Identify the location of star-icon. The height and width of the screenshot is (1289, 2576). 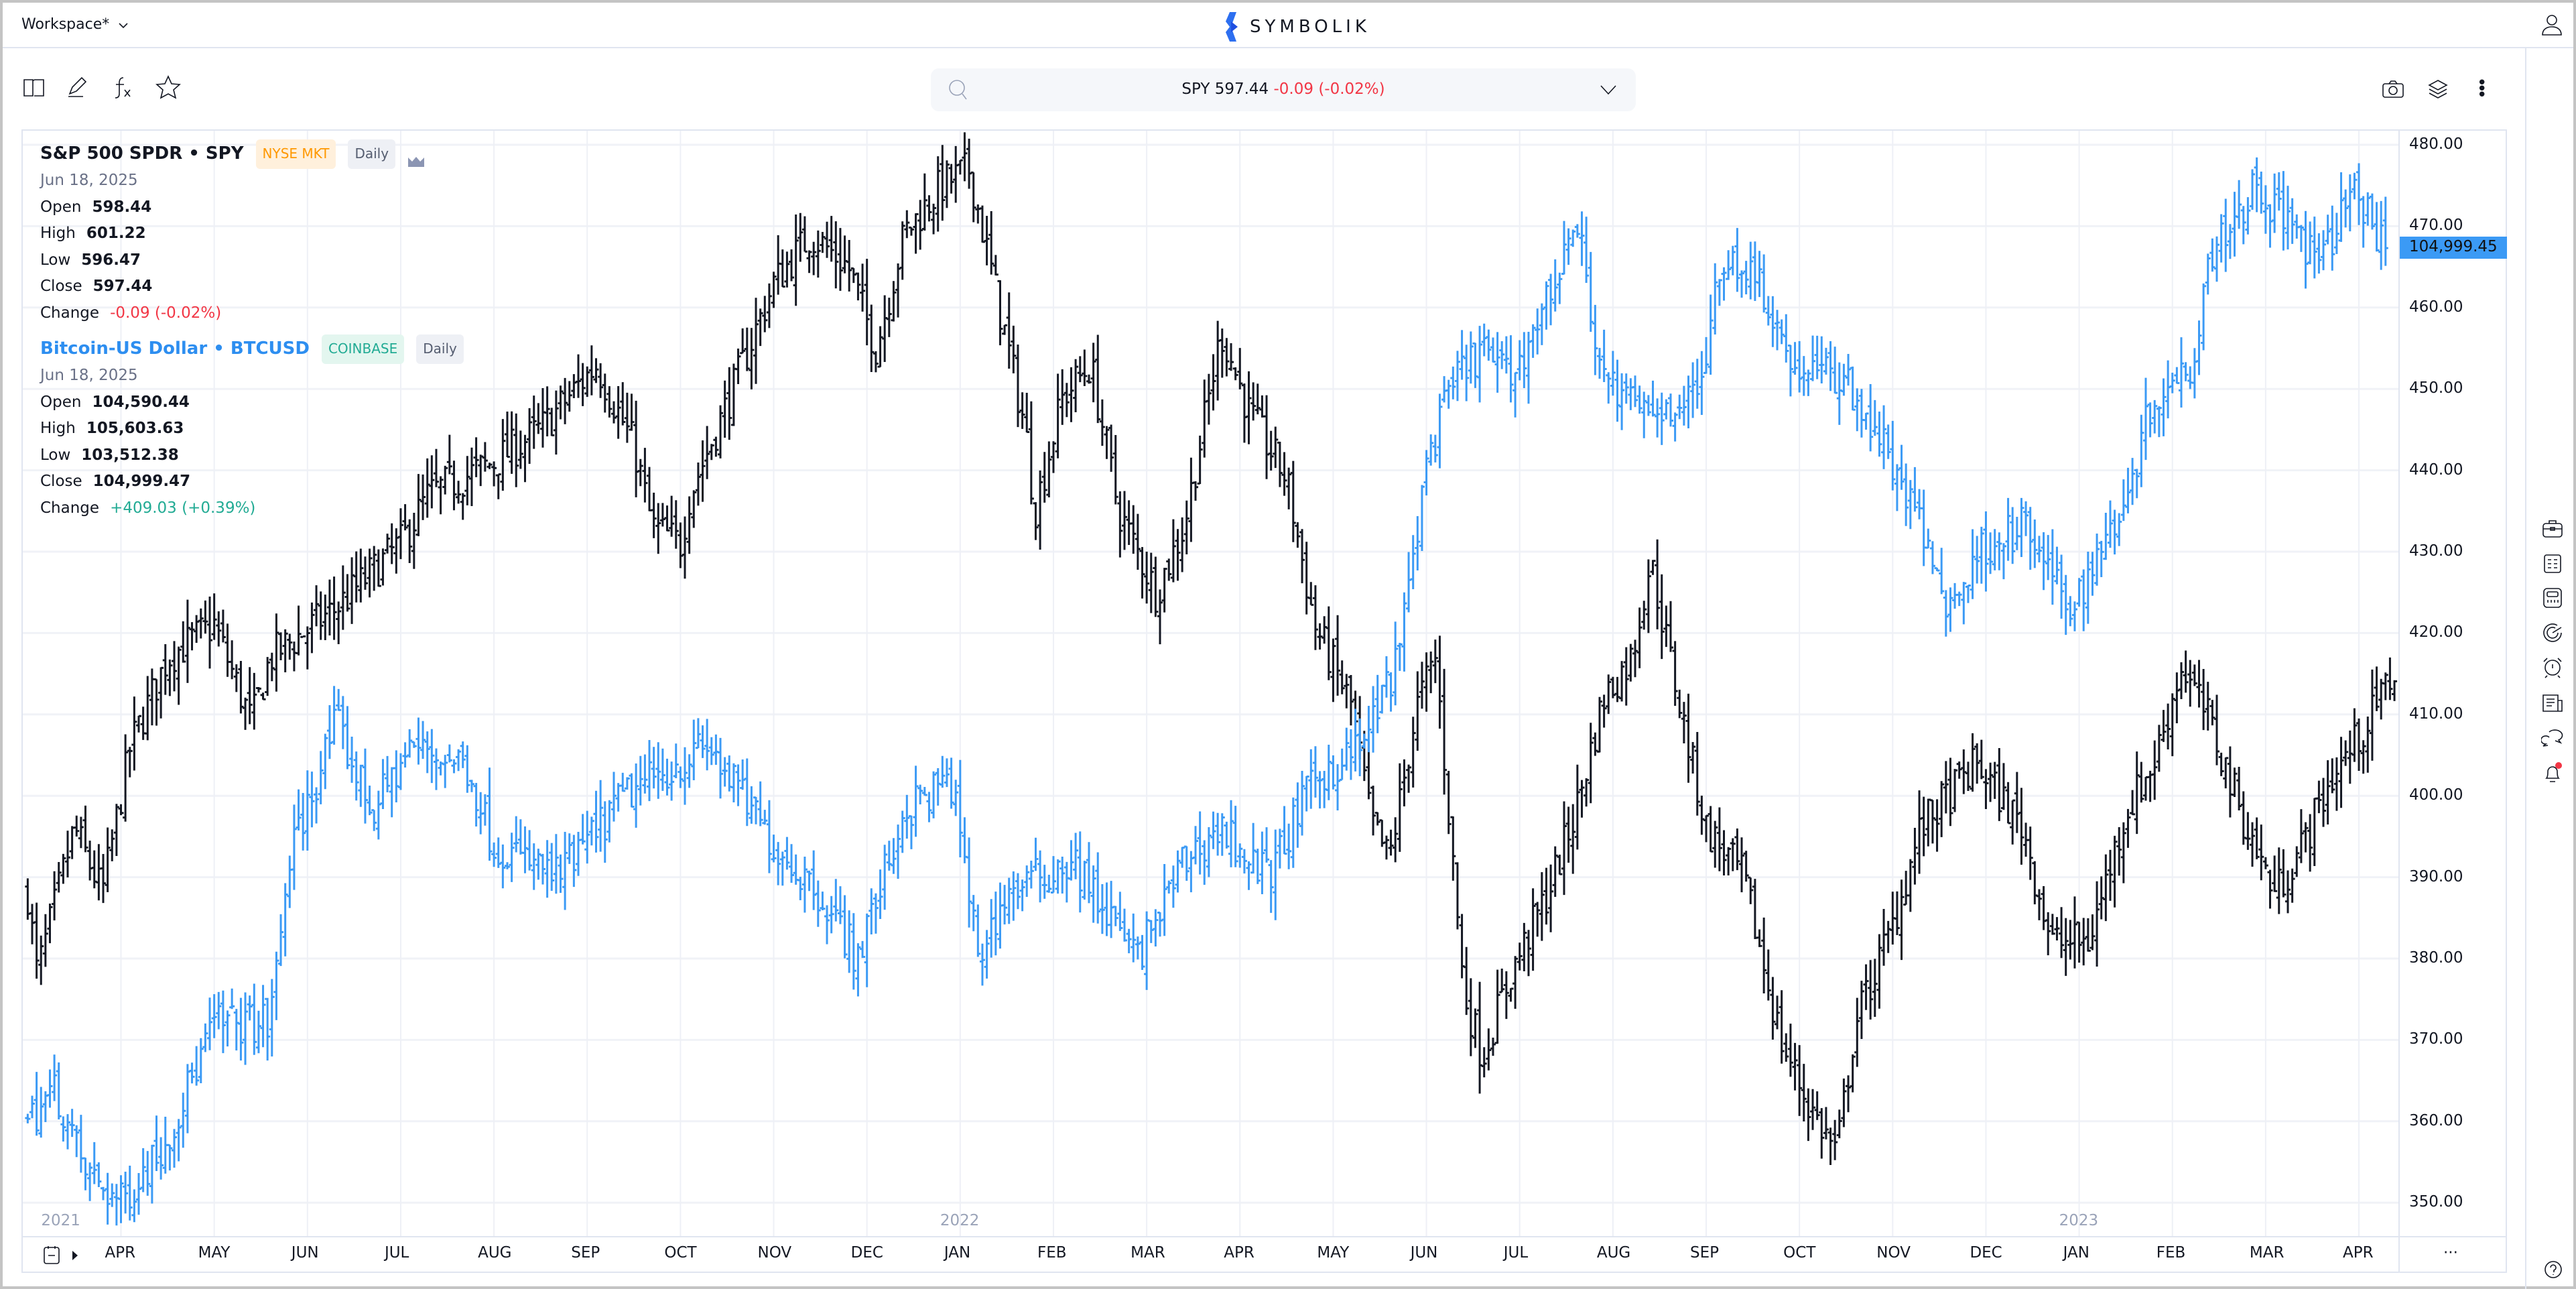
(168, 87).